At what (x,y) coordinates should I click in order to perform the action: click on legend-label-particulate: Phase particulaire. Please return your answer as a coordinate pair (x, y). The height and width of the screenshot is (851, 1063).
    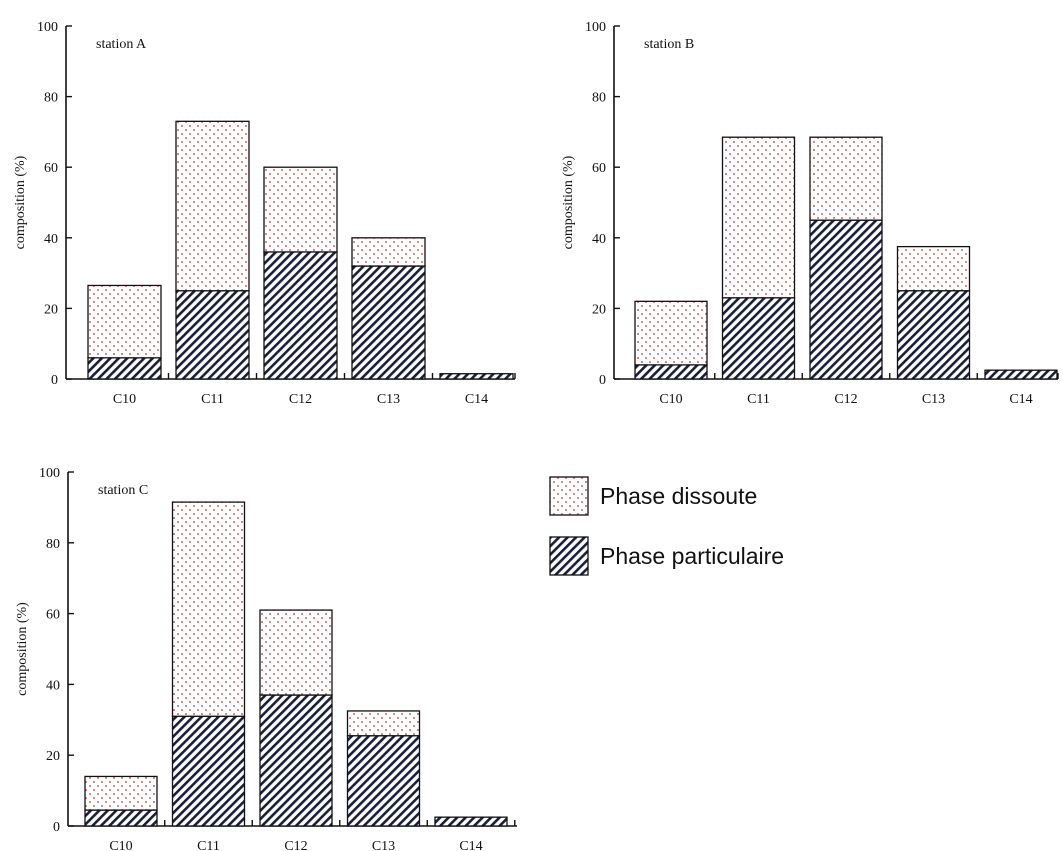
    Looking at the image, I should click on (692, 556).